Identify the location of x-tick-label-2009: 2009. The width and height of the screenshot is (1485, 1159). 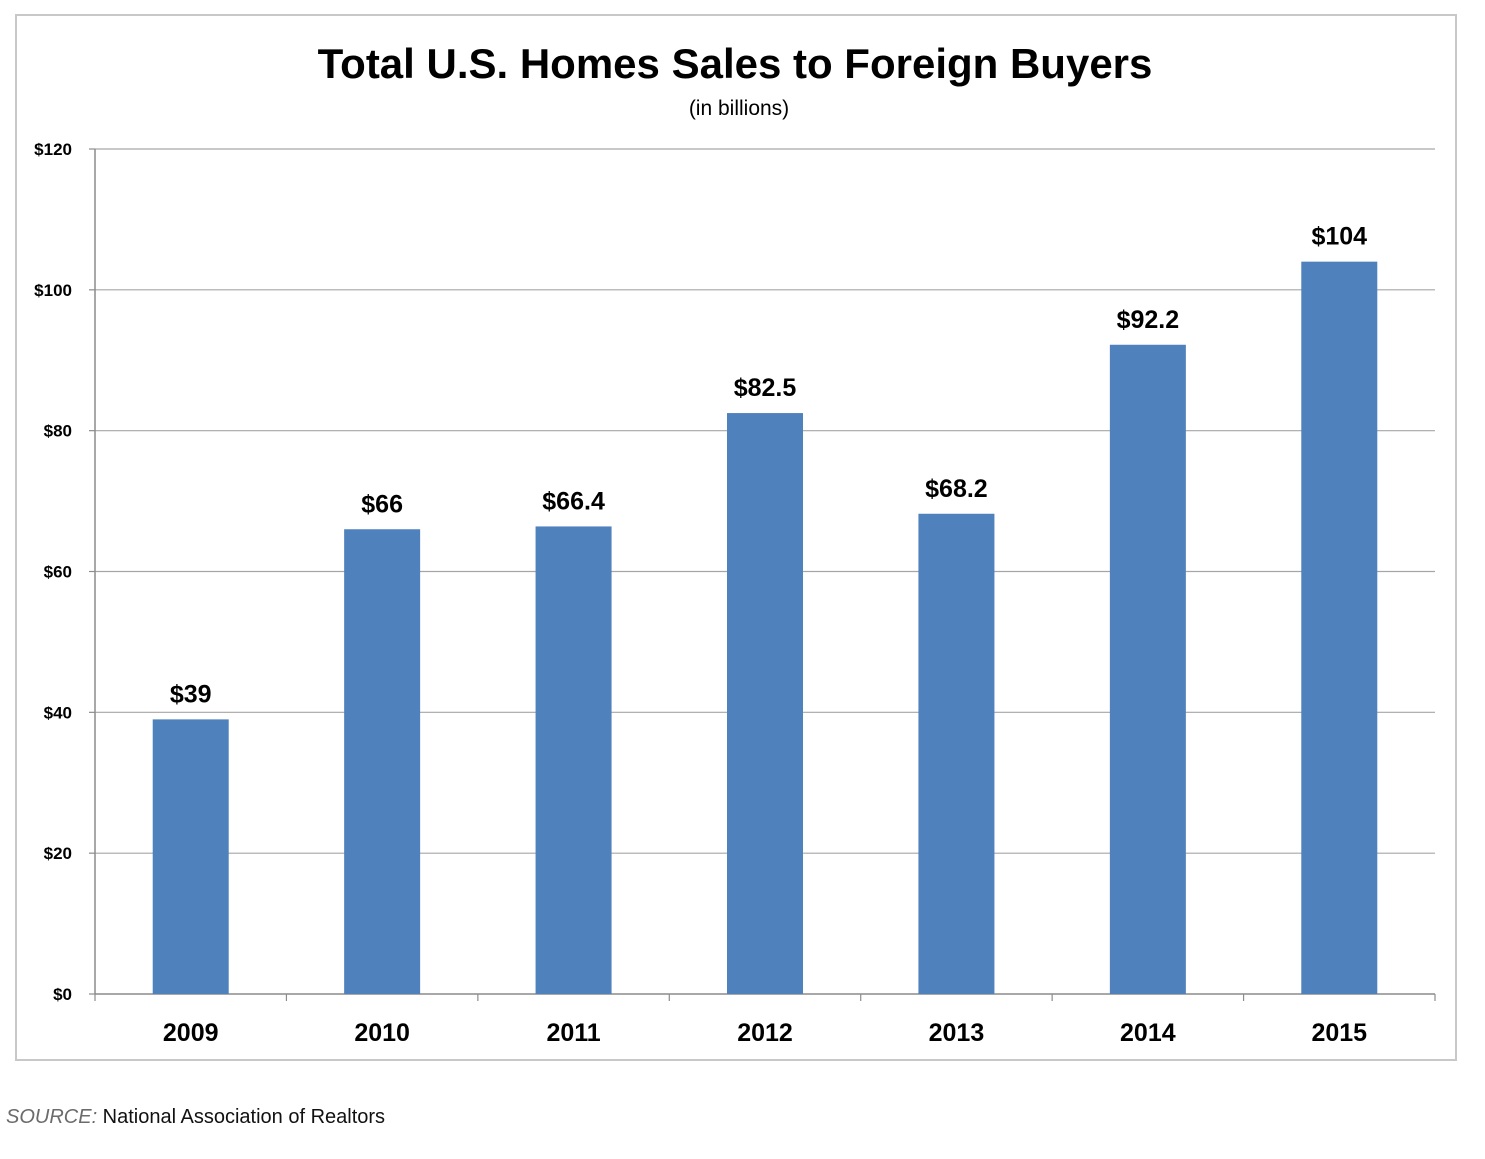
(191, 1033).